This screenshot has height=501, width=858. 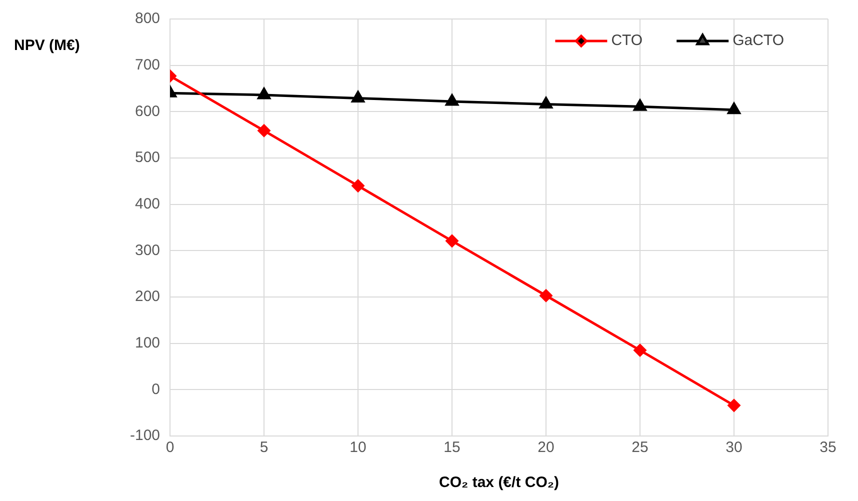 What do you see at coordinates (546, 447) in the screenshot?
I see `x-tick-label: 20` at bounding box center [546, 447].